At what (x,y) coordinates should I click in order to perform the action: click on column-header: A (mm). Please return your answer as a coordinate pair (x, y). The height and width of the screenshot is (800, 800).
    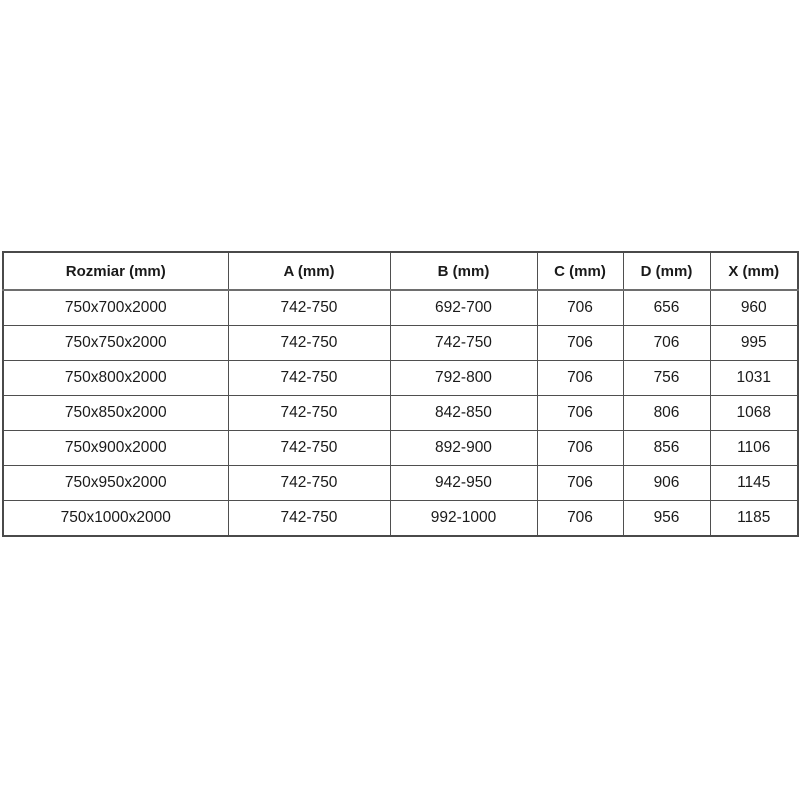
    Looking at the image, I should click on (309, 271).